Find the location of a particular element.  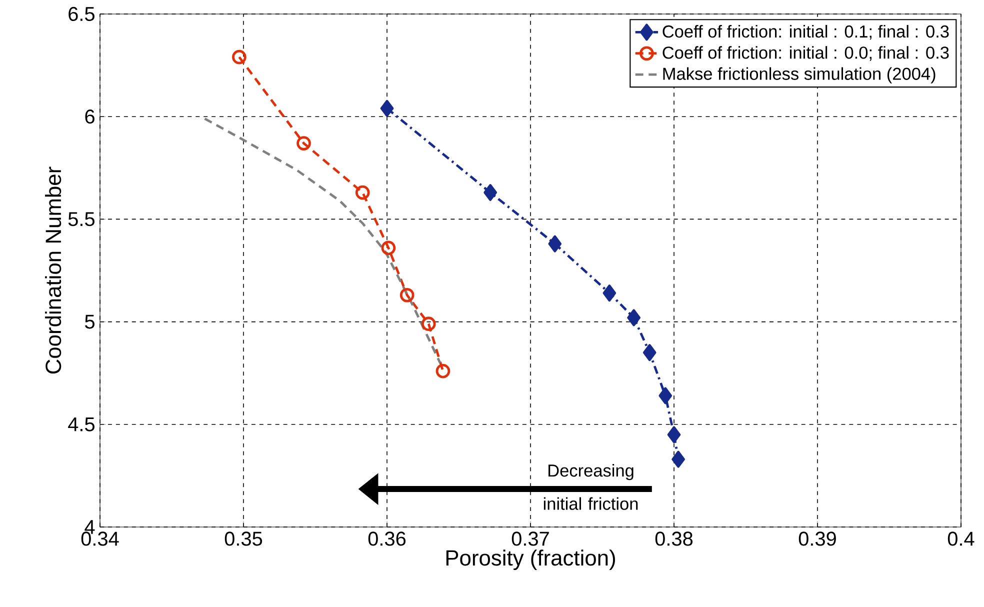

y-axis-title: Coordination Number is located at coordinates (53, 270).